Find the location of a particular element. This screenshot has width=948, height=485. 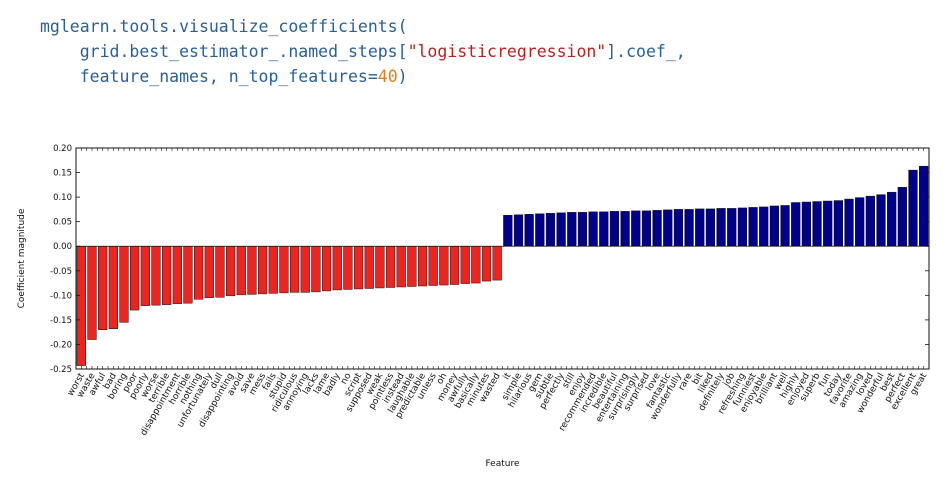

bar-unless is located at coordinates (433, 265).